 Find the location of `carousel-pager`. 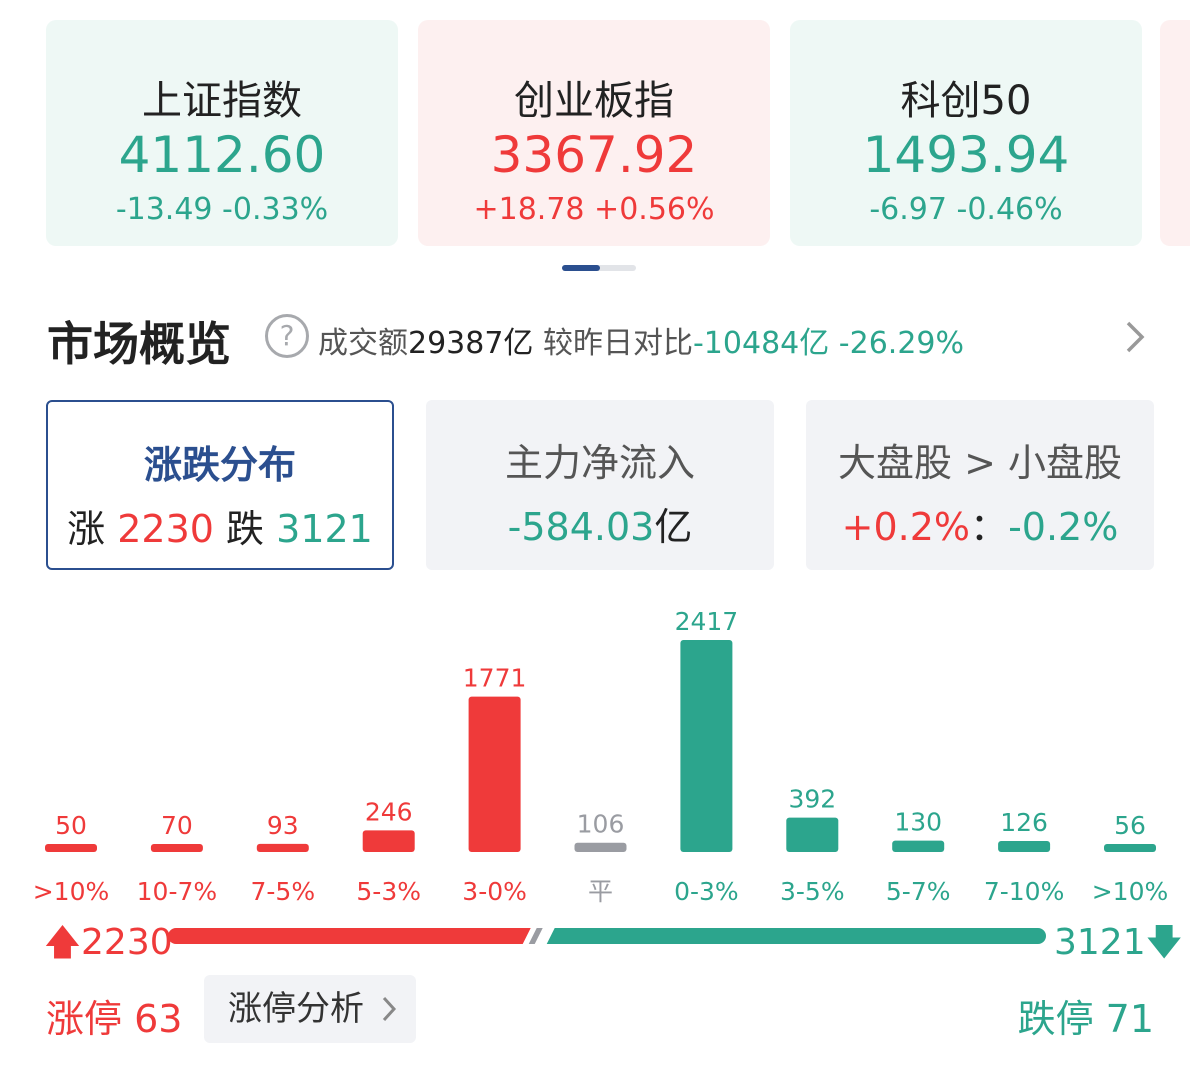

carousel-pager is located at coordinates (599, 268).